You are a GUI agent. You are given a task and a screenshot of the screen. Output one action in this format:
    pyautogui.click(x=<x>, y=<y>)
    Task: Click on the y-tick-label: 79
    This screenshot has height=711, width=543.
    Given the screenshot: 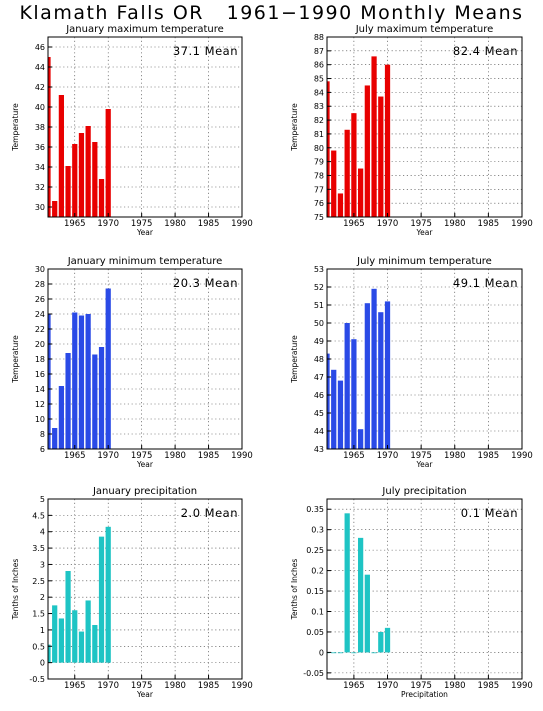 What is the action you would take?
    pyautogui.click(x=319, y=162)
    